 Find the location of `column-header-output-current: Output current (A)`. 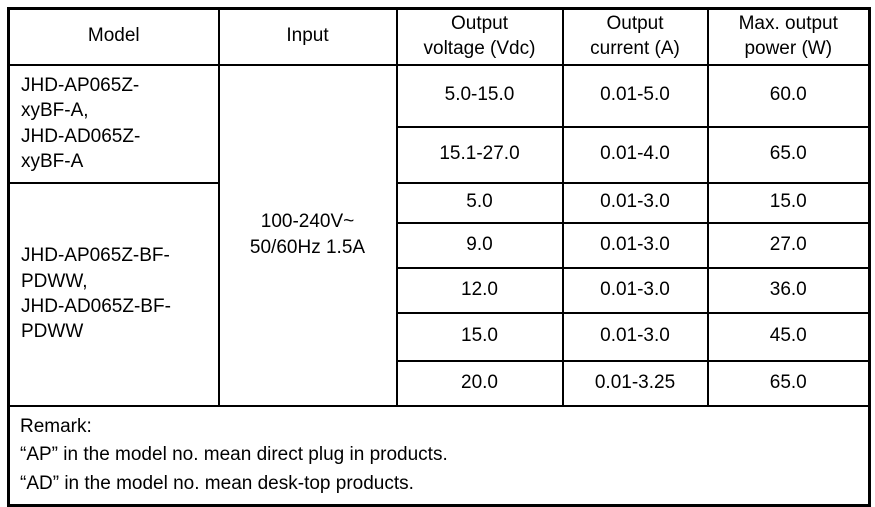

column-header-output-current: Output current (A) is located at coordinates (635, 36).